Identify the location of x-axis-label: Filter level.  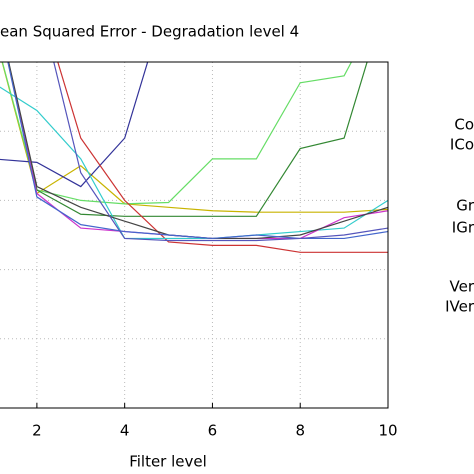
(168, 462).